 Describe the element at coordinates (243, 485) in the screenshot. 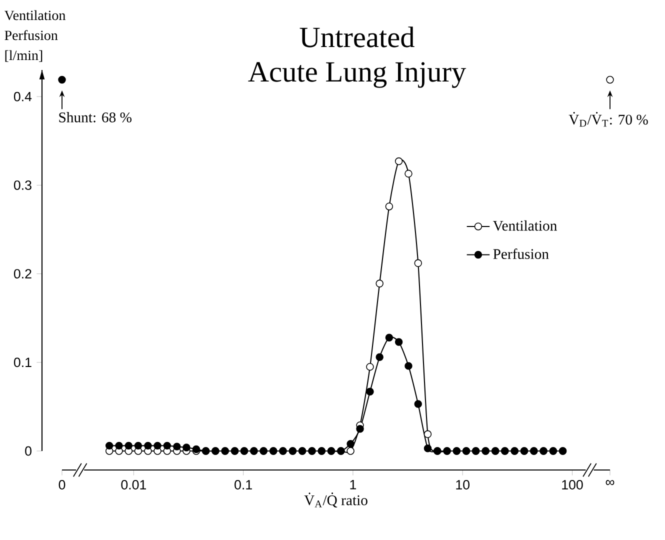

I see `x-tick-label: 0.1` at that location.